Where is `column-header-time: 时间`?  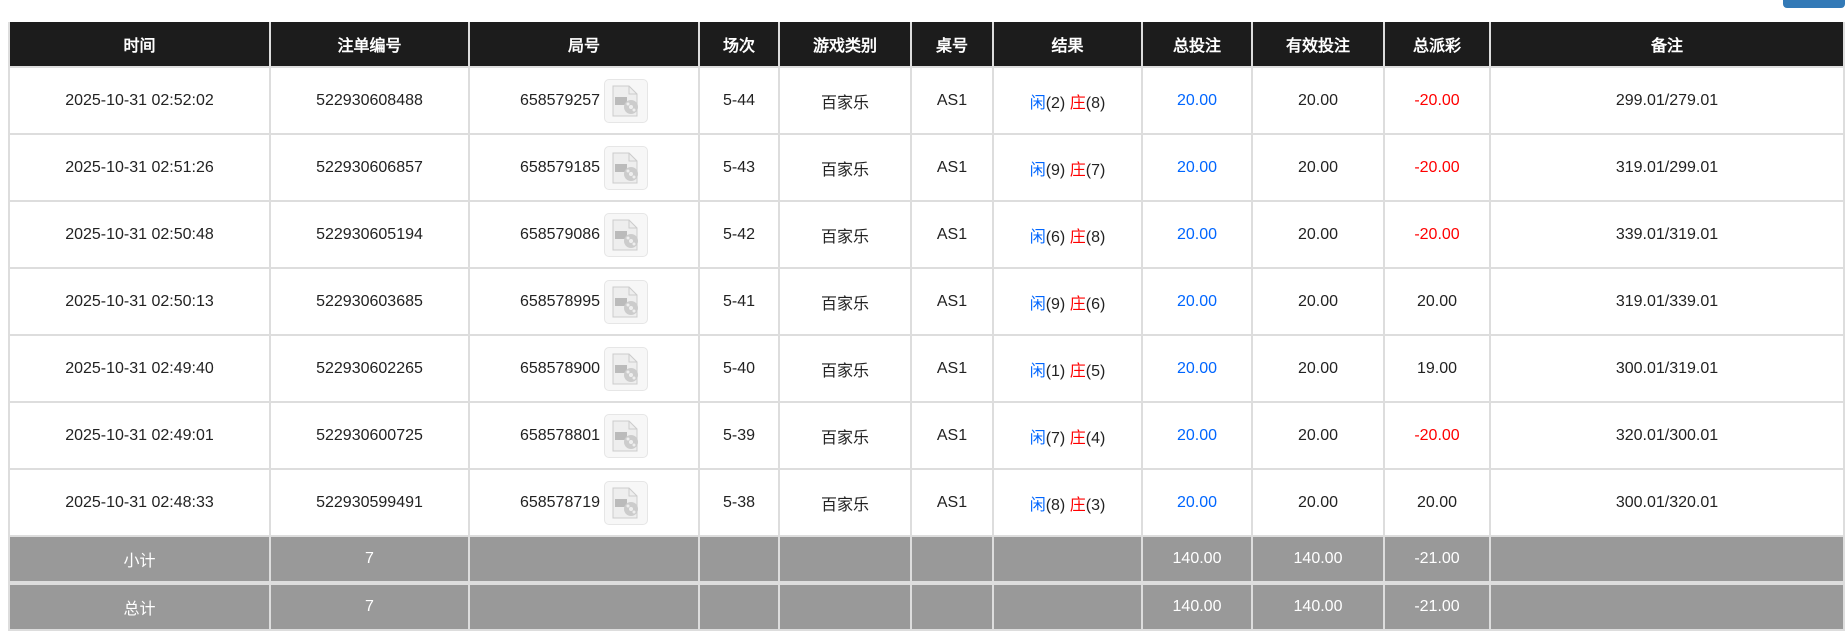
column-header-time: 时间 is located at coordinates (139, 45).